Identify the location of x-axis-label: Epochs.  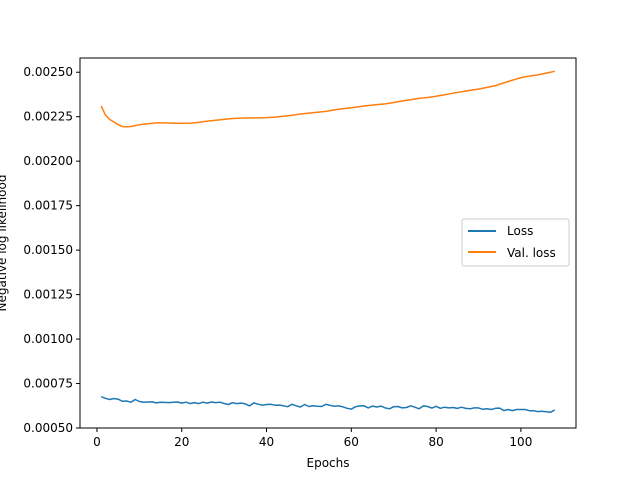
(328, 463).